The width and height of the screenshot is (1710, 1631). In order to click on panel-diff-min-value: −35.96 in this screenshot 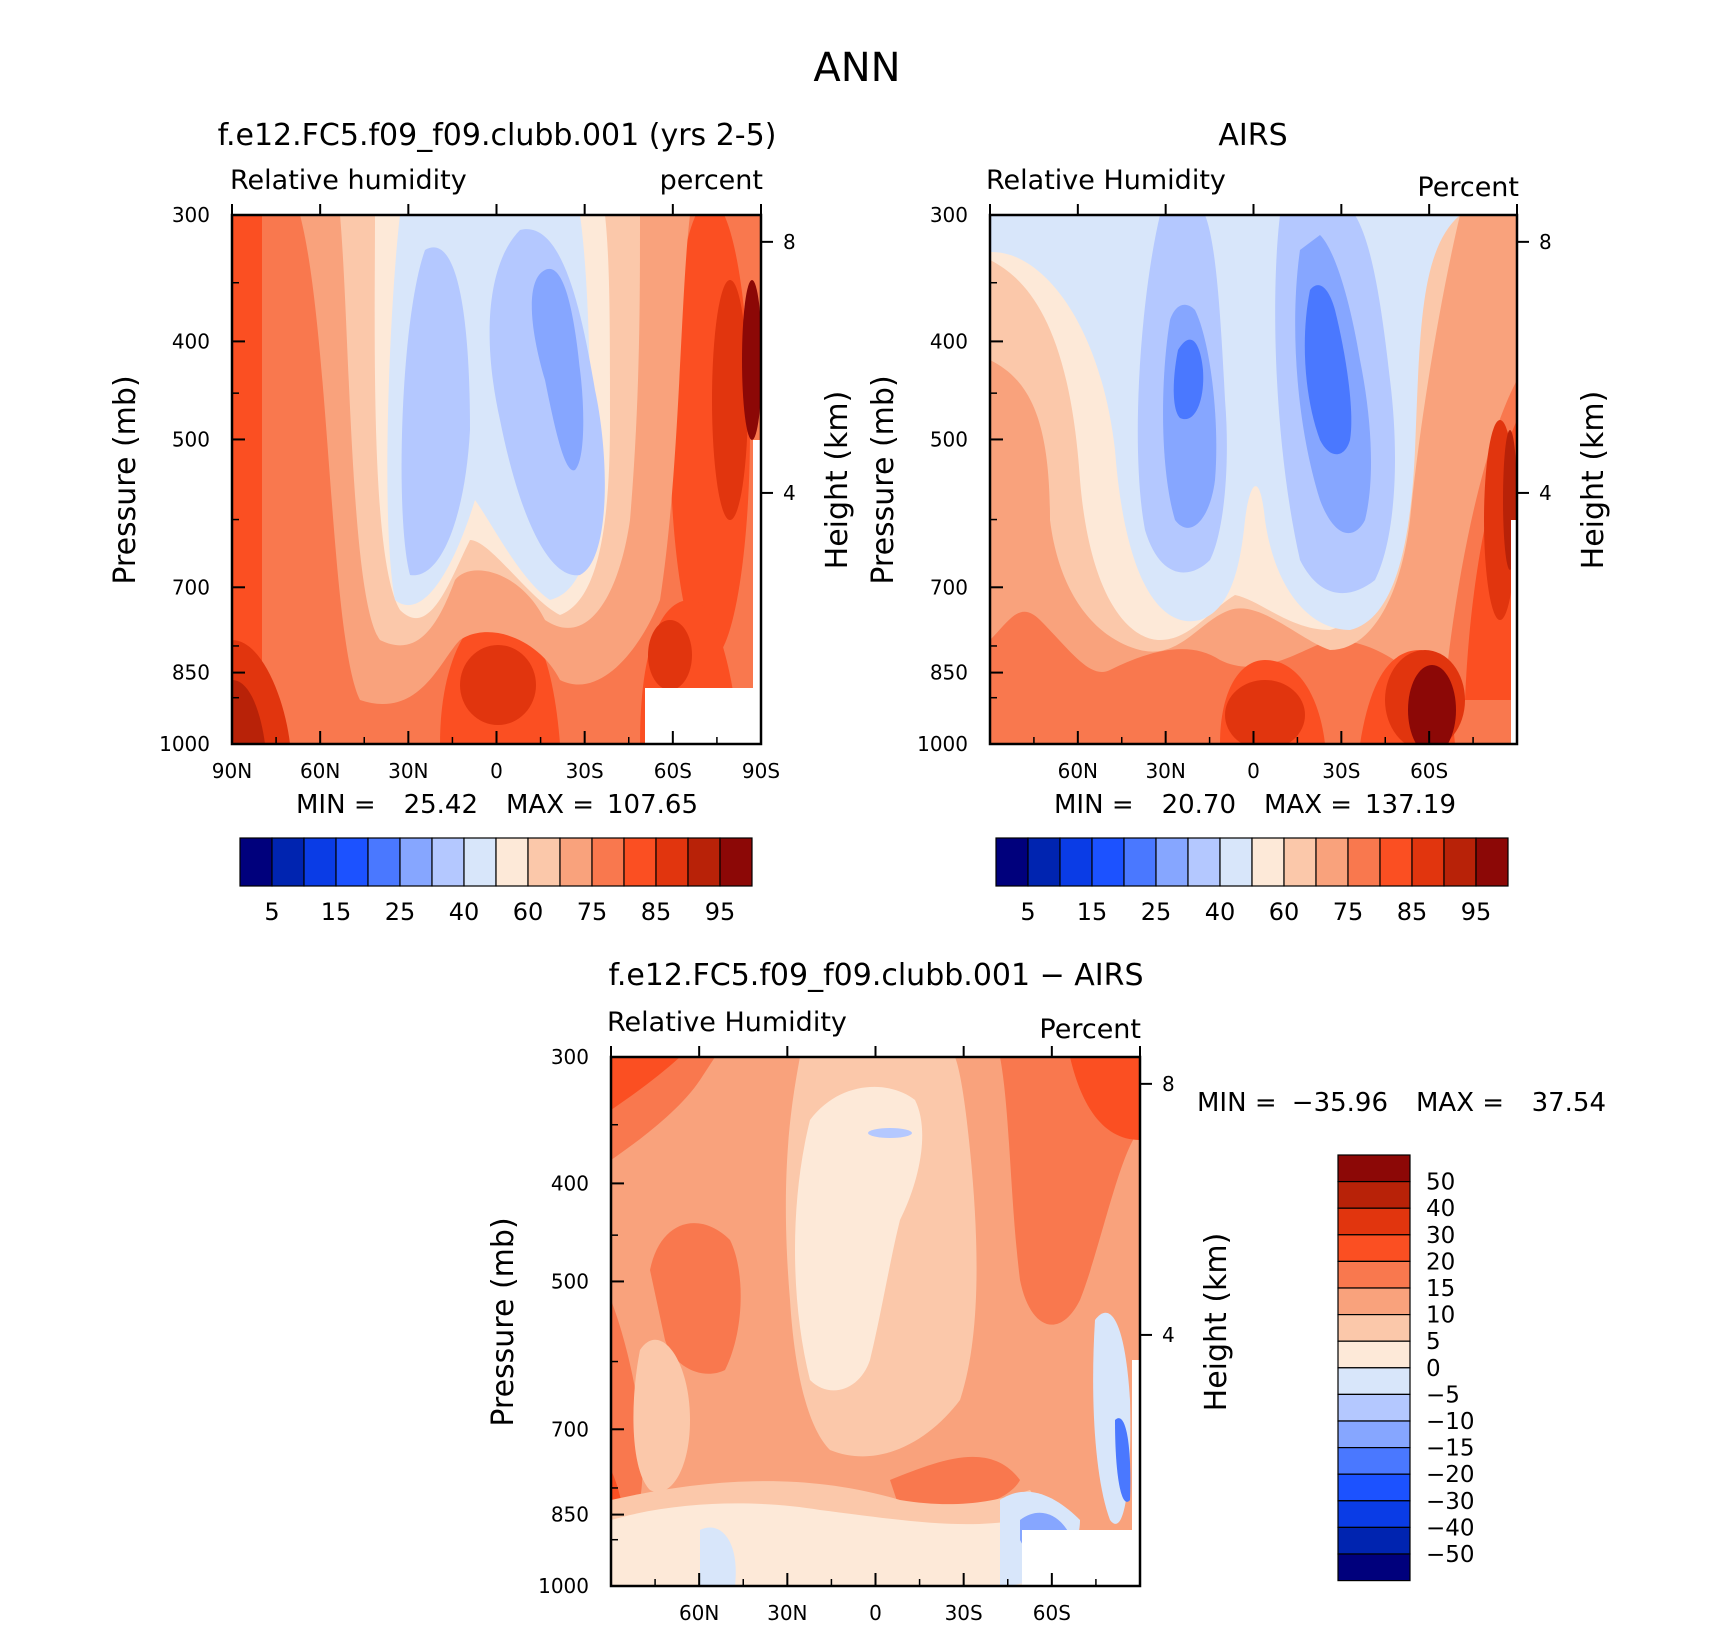, I will do `click(1340, 1103)`.